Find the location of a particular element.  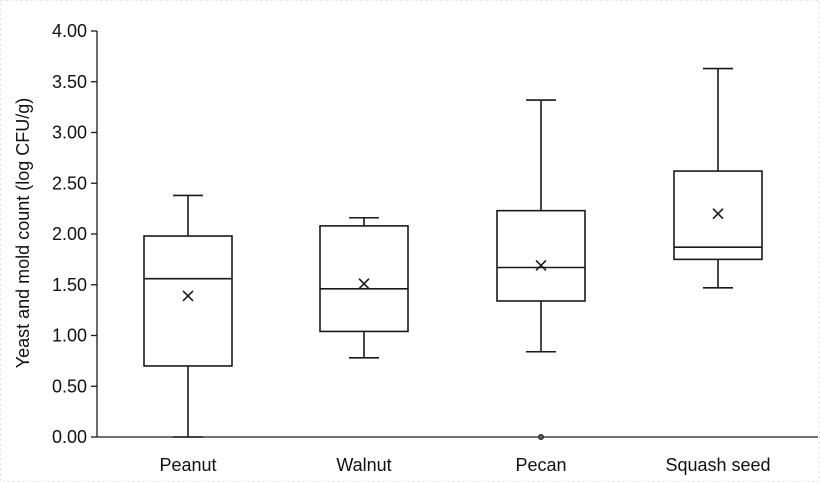

outlier-point is located at coordinates (541, 436).